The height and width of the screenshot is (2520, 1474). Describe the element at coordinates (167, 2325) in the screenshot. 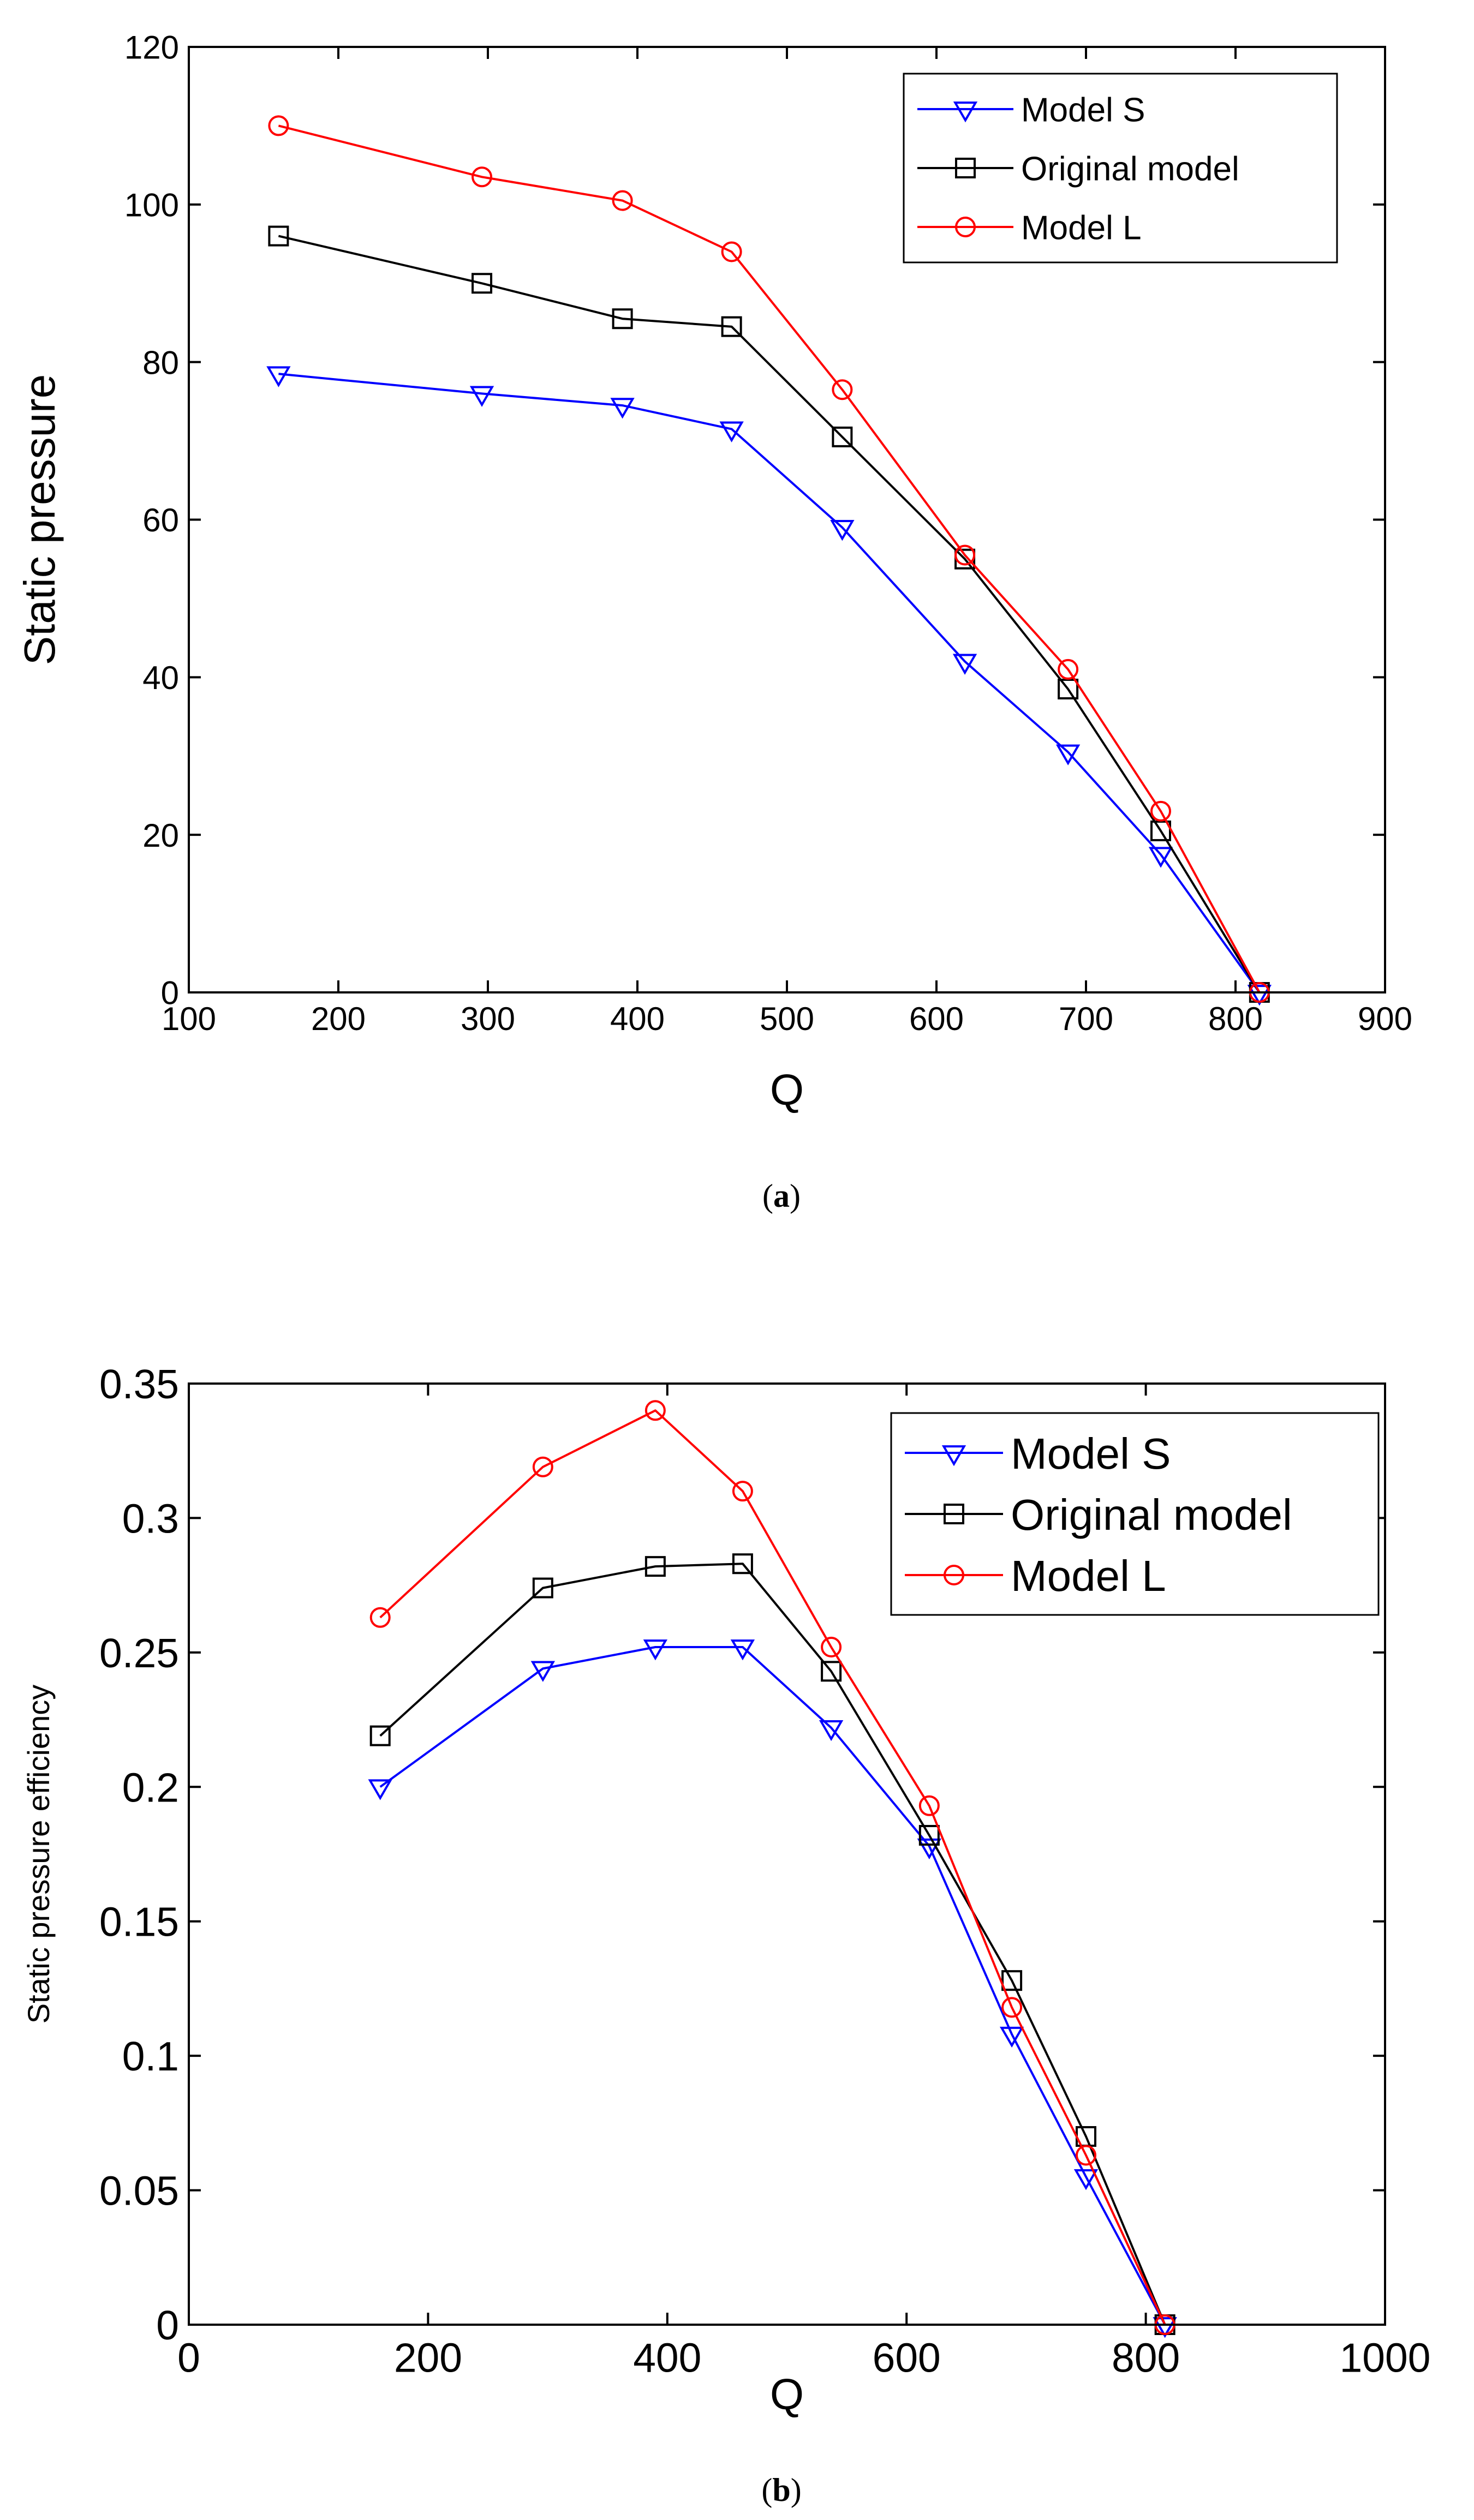

I see `chart-b-y-tick-label: 0` at that location.